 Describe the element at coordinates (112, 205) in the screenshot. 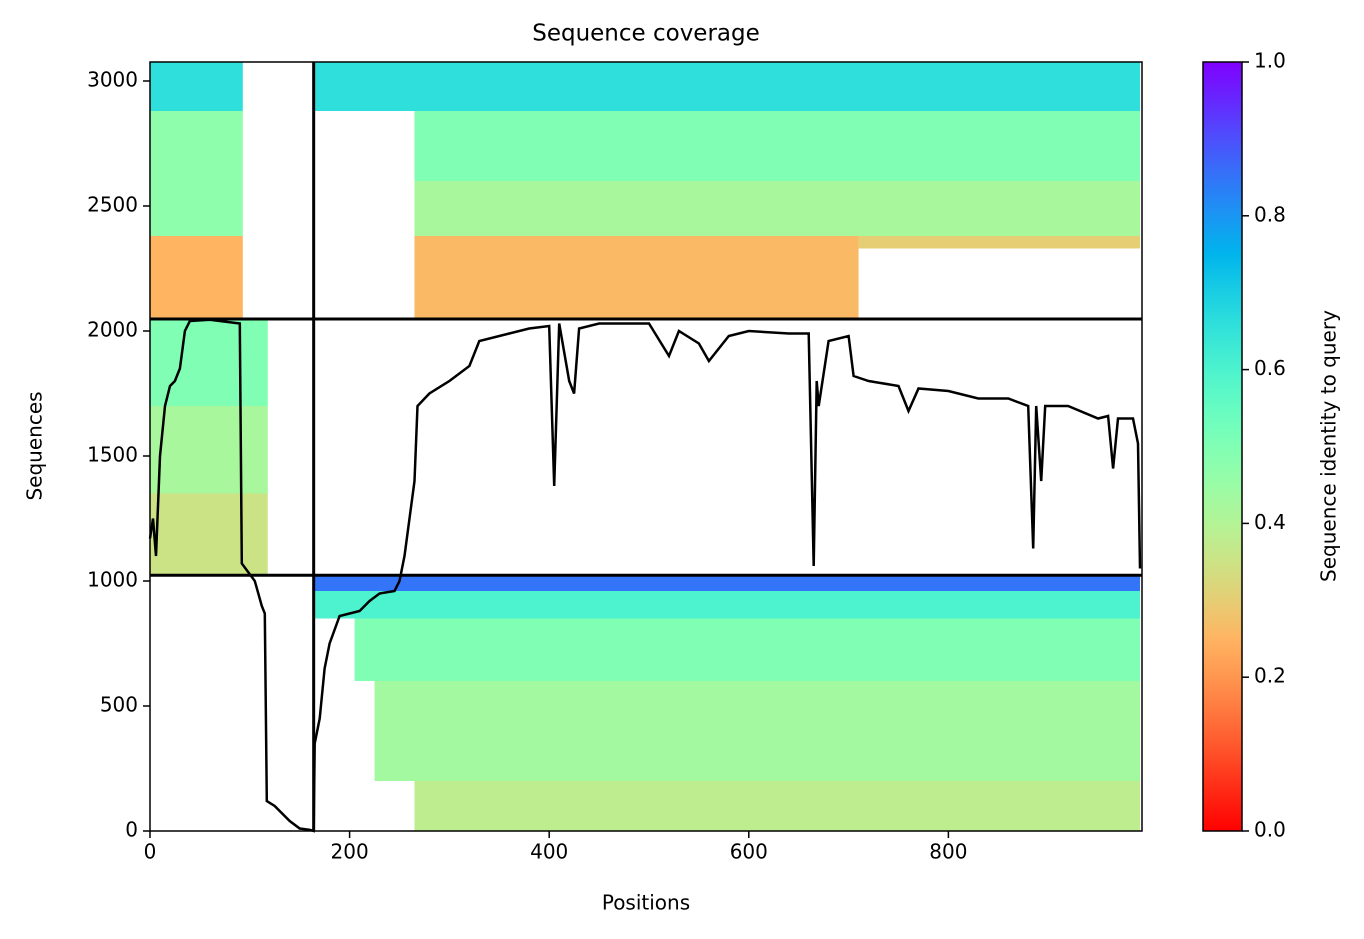

I see `y-tick-label: 2500` at that location.